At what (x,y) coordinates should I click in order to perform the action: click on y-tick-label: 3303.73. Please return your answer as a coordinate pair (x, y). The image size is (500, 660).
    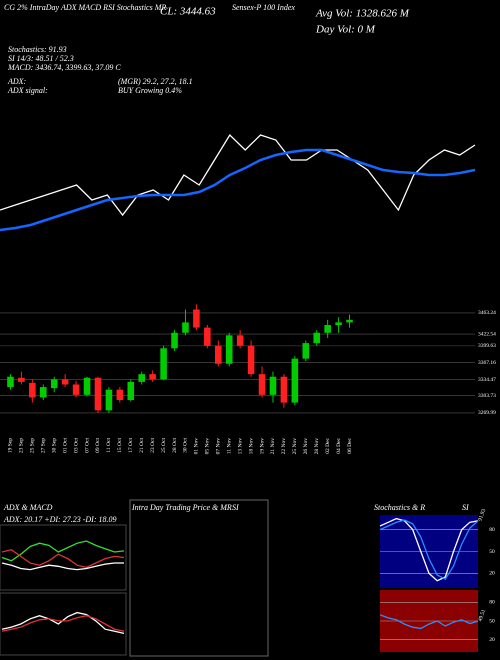
    Looking at the image, I should click on (487, 396).